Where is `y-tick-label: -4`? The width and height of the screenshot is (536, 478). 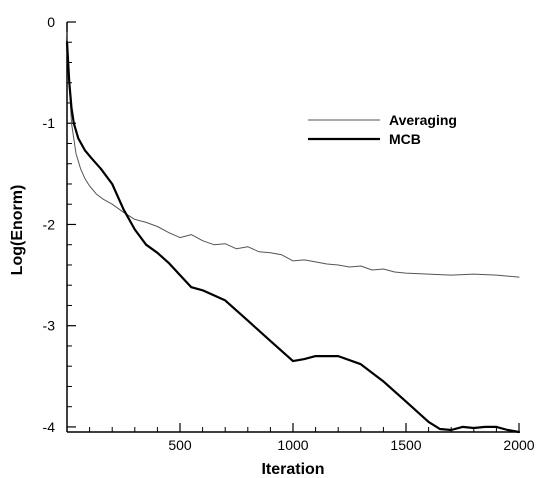 y-tick-label: -4 is located at coordinates (49, 427).